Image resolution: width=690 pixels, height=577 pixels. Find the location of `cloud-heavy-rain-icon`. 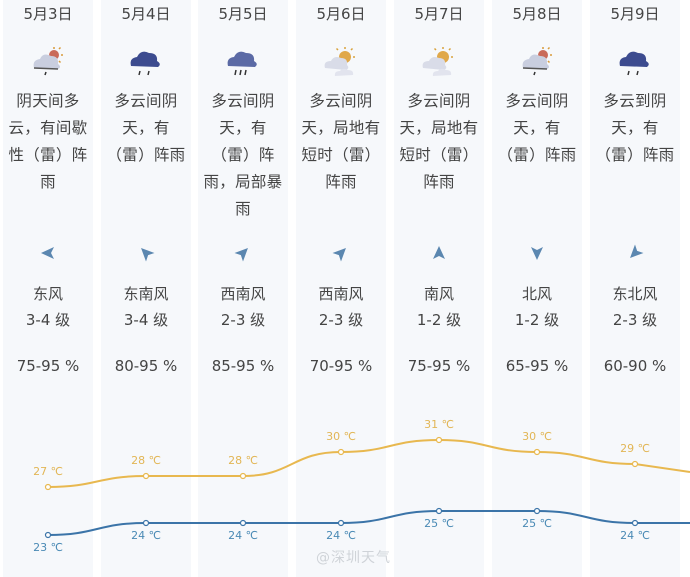

cloud-heavy-rain-icon is located at coordinates (243, 63).